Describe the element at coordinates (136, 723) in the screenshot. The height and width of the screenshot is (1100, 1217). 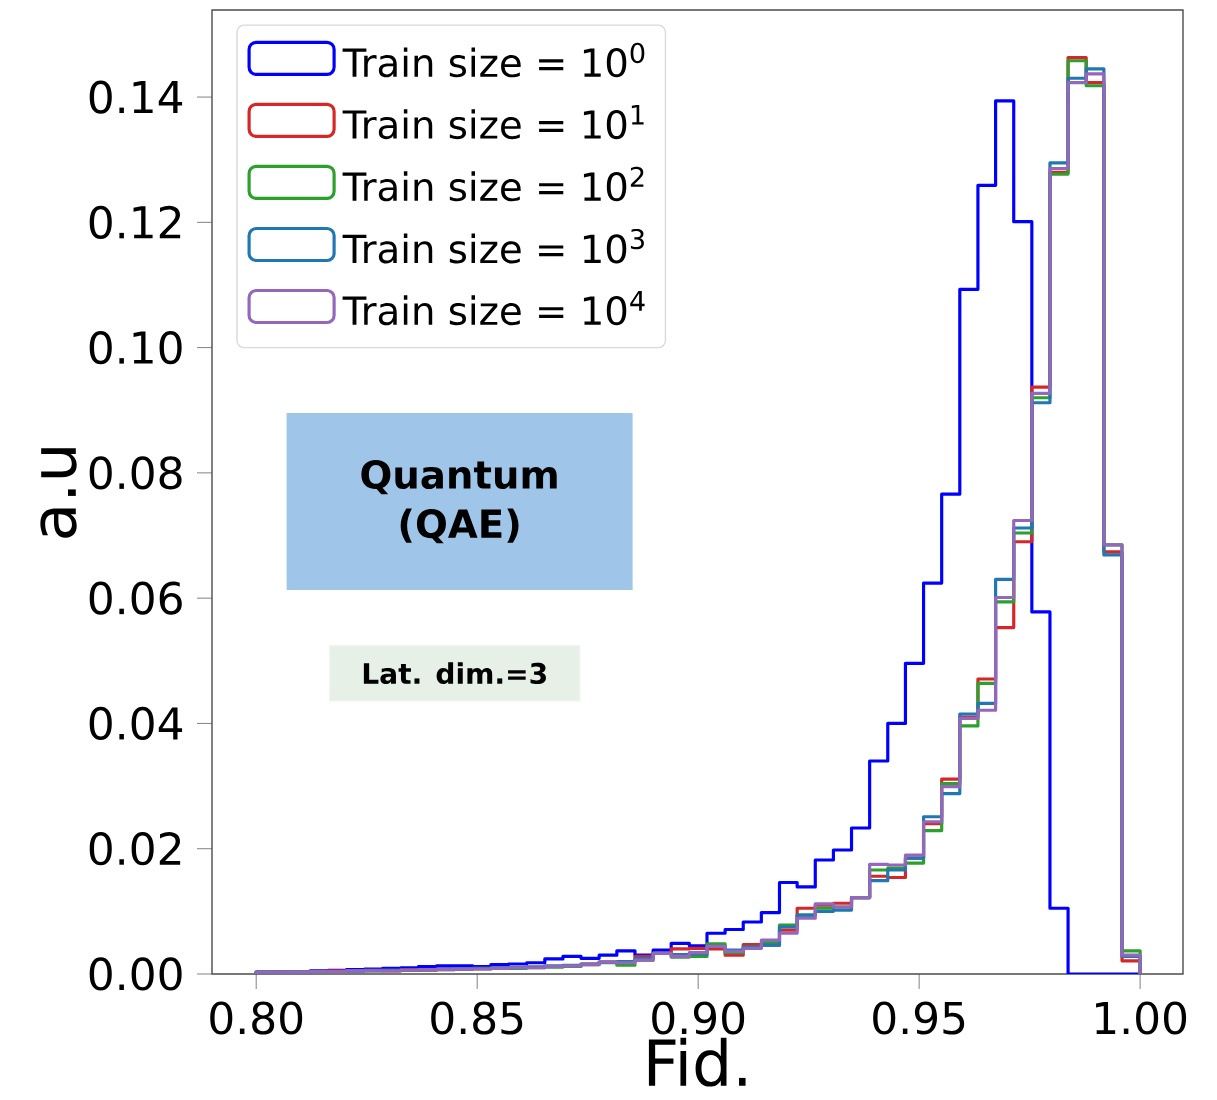
I see `y-tick-label: 0.04` at that location.